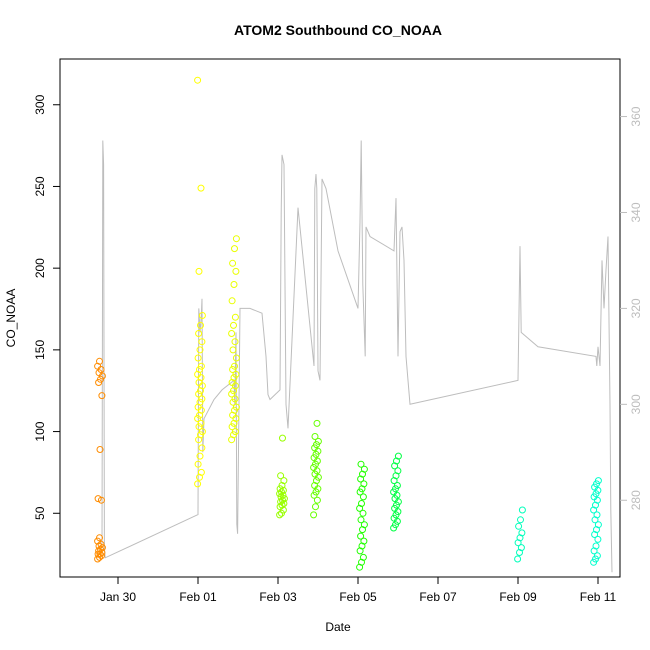 This screenshot has height=650, width=650. Describe the element at coordinates (278, 597) in the screenshot. I see `x-tick-label: Feb 03` at that location.